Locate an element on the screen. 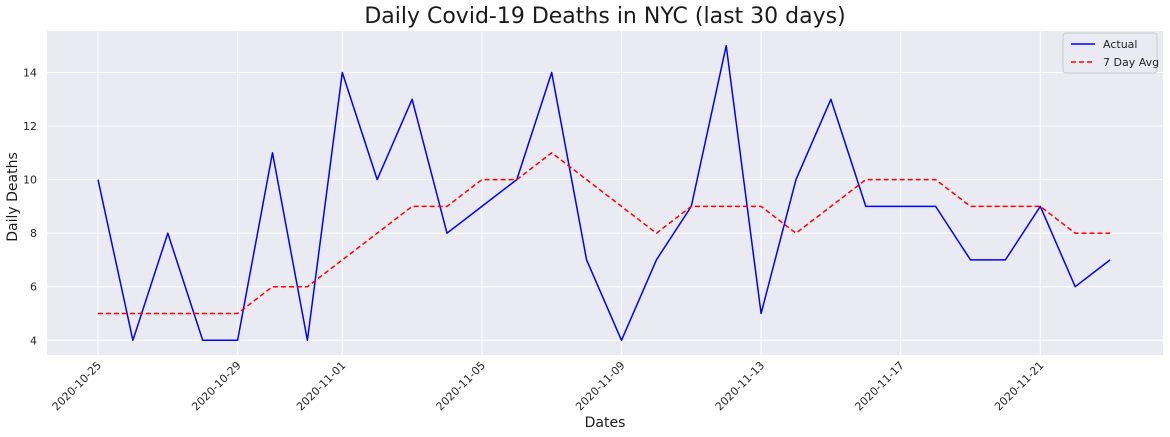 The height and width of the screenshot is (437, 1170). y-tick-label: 8 is located at coordinates (33, 233).